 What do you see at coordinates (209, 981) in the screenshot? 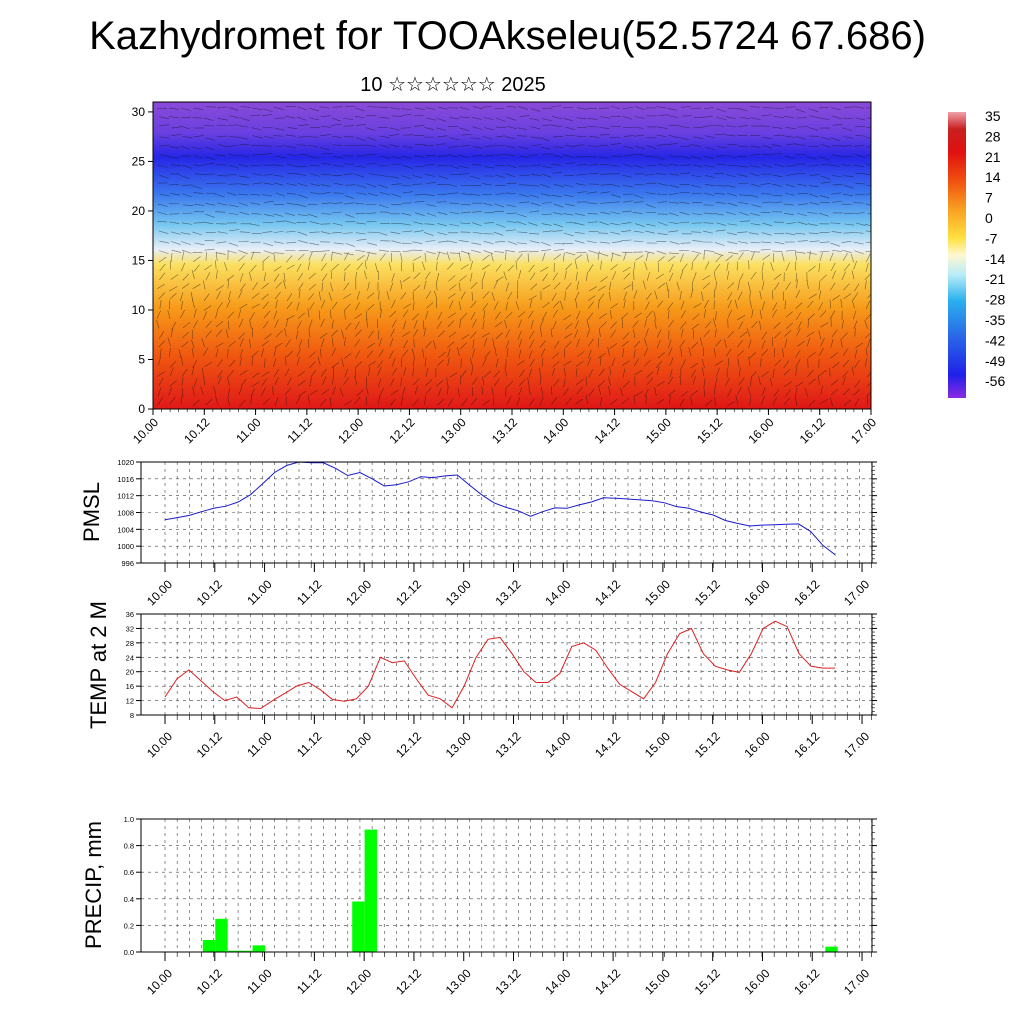
I see `xtick-label: 10.12` at bounding box center [209, 981].